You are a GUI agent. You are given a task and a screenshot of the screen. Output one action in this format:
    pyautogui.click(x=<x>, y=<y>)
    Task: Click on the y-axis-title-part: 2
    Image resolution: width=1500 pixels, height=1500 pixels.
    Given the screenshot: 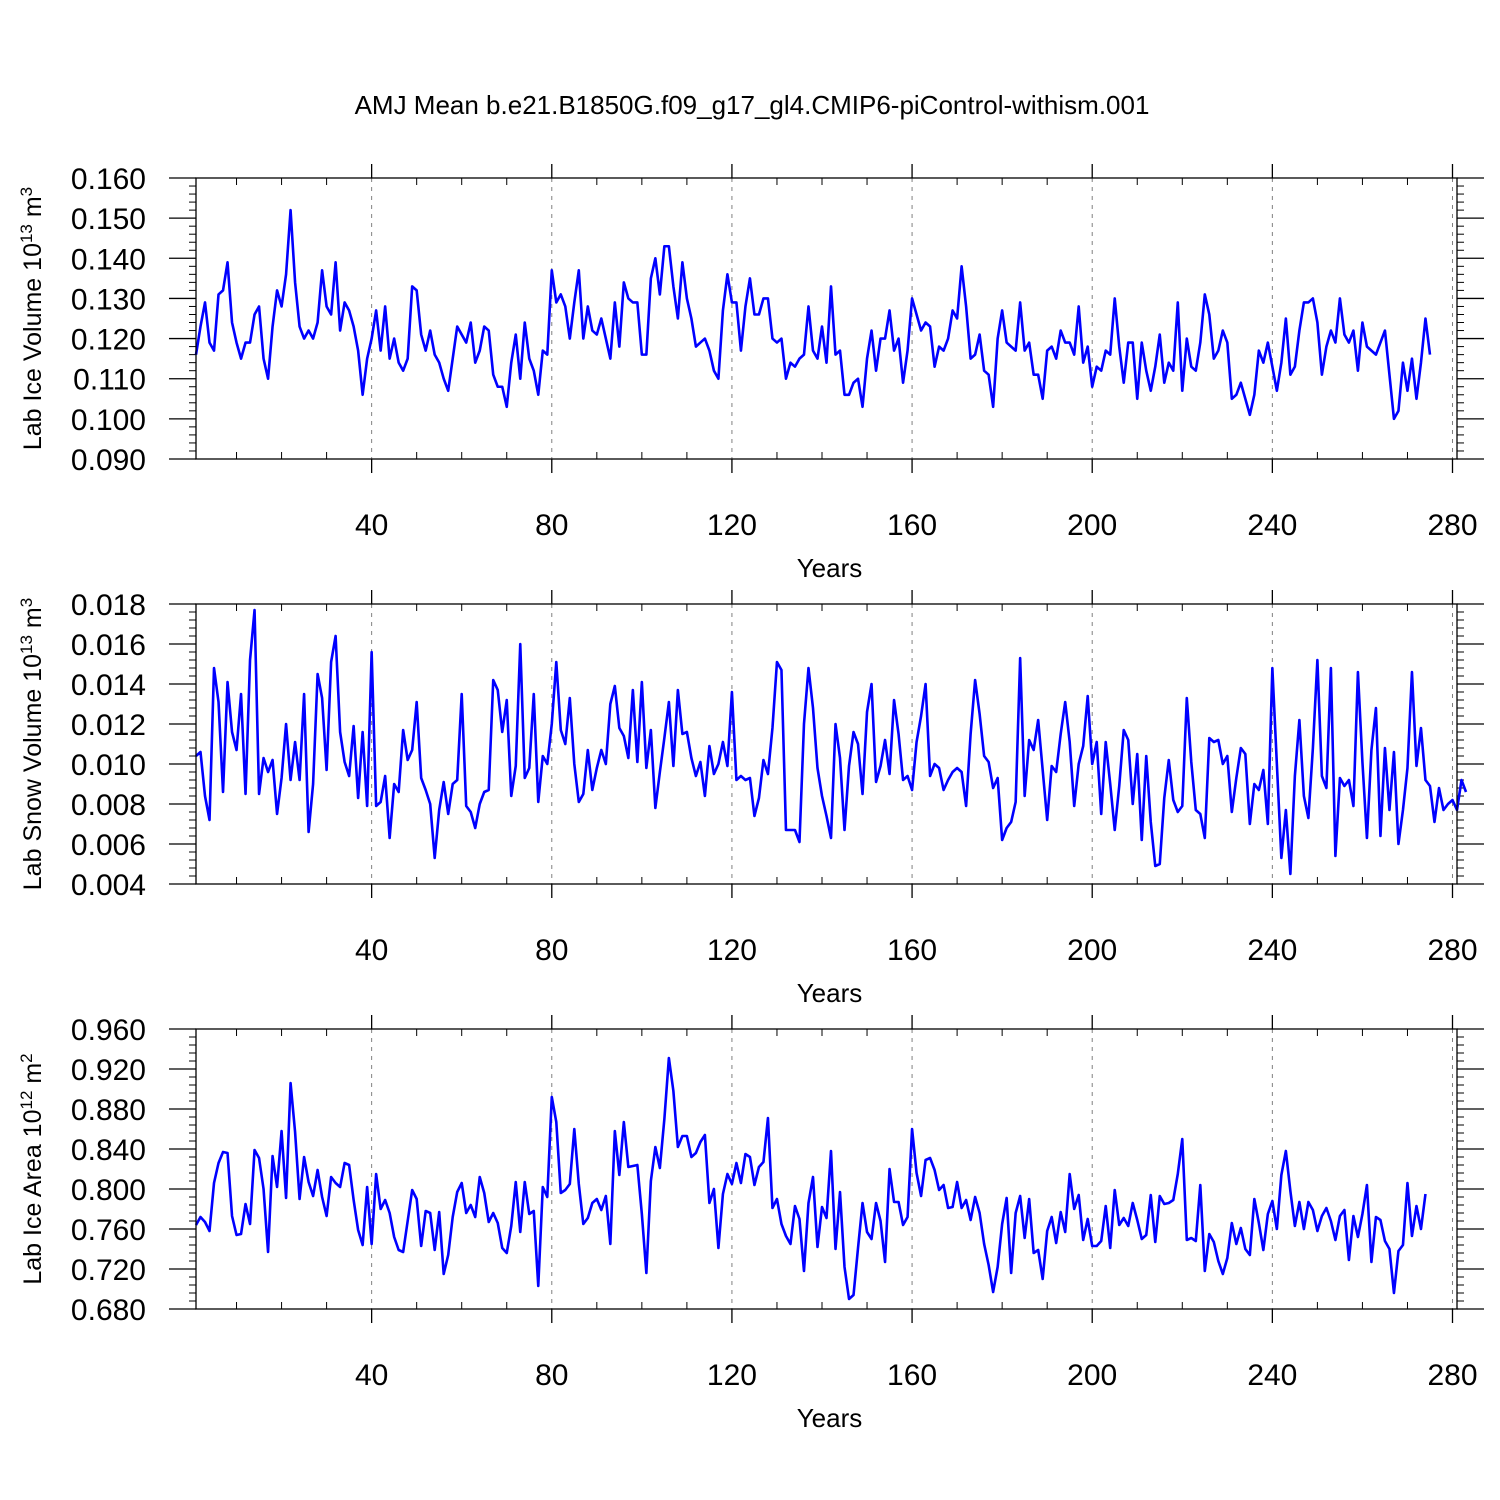 What is the action you would take?
    pyautogui.click(x=26, y=1057)
    